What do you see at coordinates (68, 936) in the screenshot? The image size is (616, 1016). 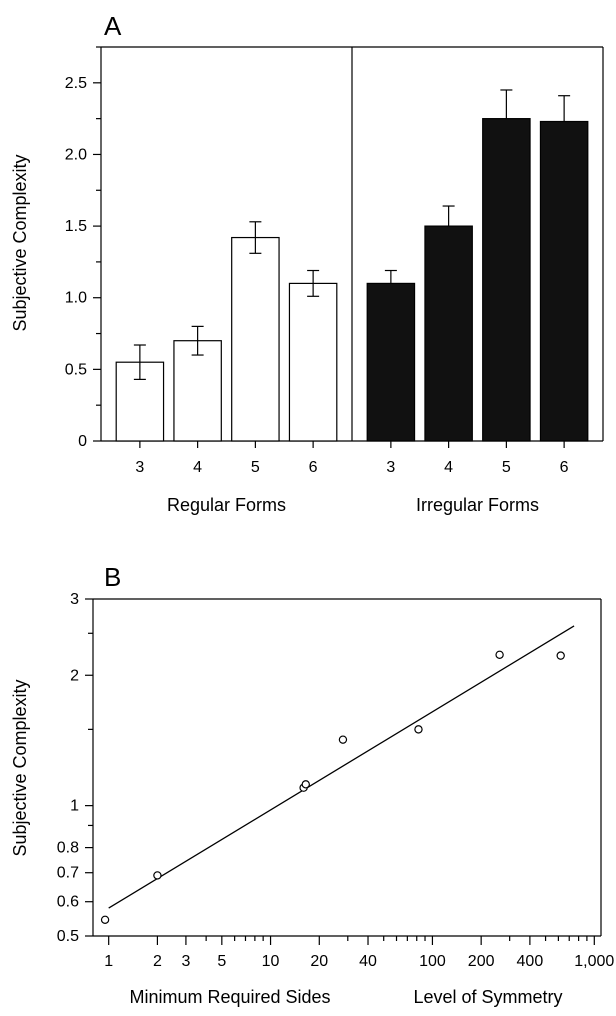 I see `panel-b-y-tick-label: 0.5` at bounding box center [68, 936].